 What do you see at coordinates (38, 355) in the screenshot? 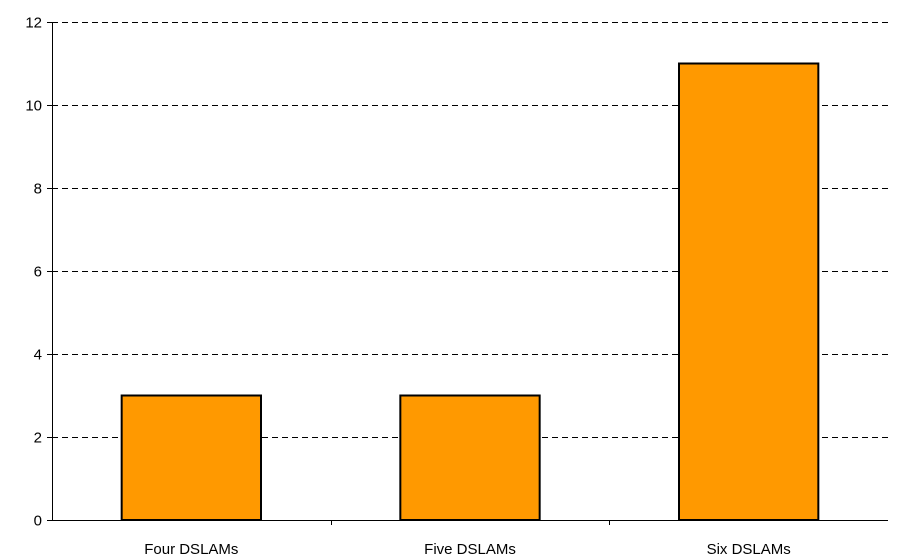
I see `y-tick-label: 4` at bounding box center [38, 355].